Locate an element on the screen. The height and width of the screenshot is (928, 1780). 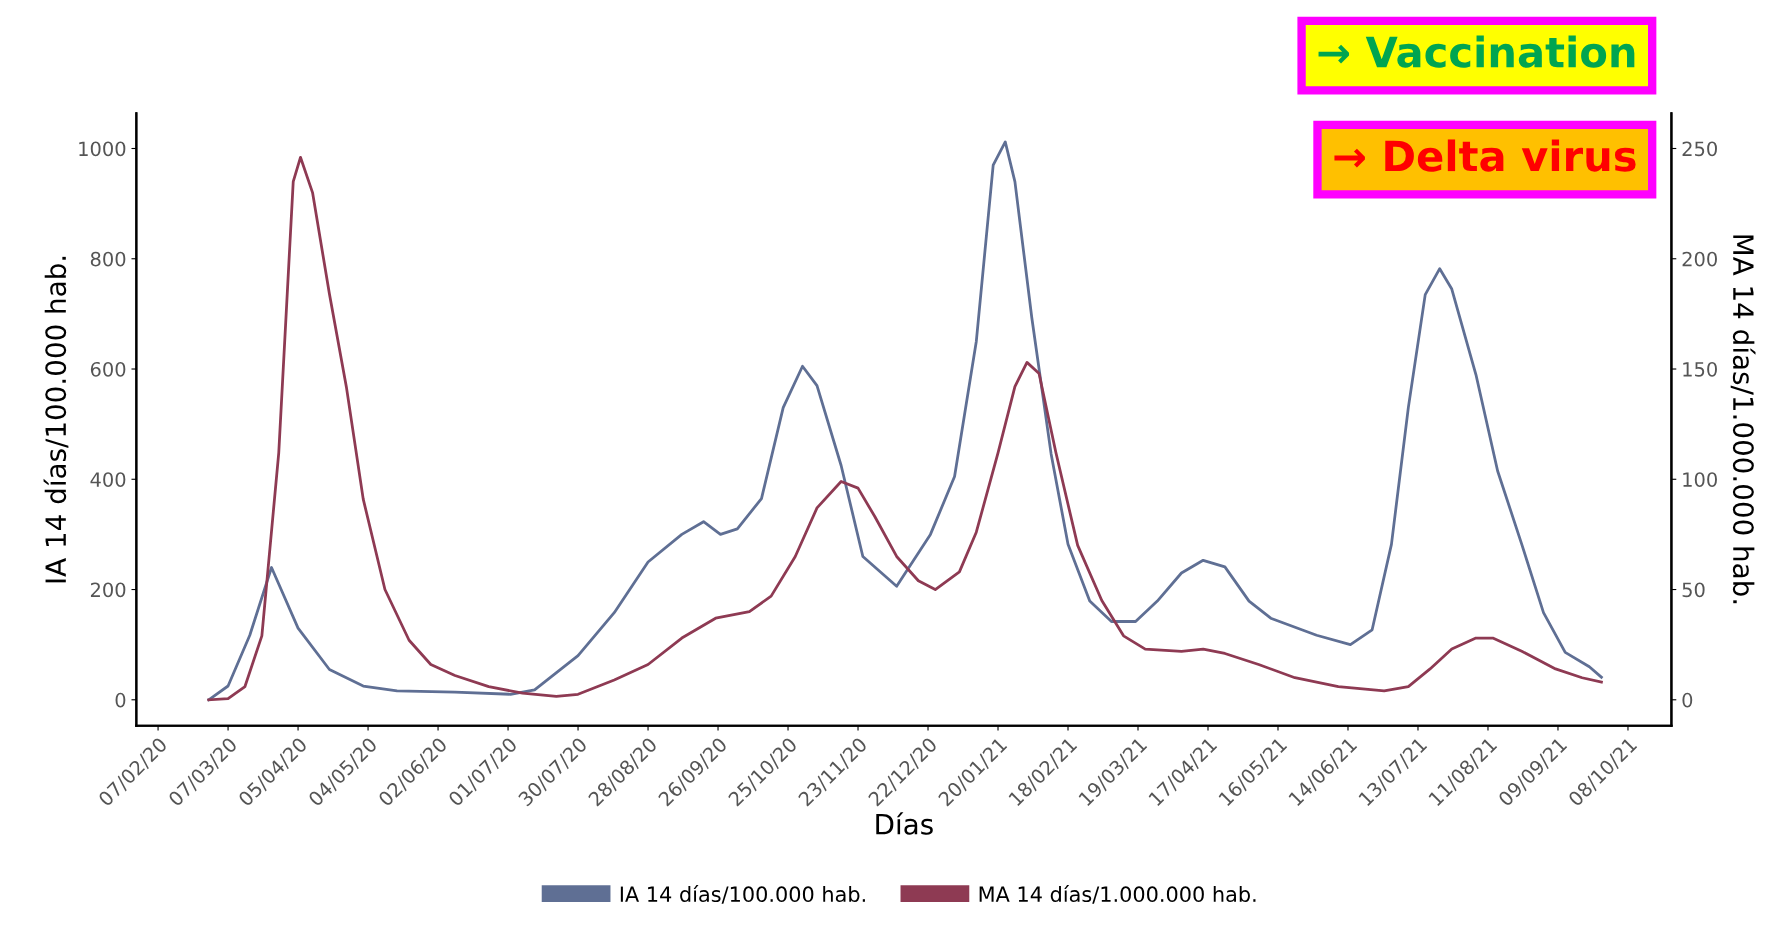
y2-axis-title: MA 14 días/1.000.000 hab. is located at coordinates (1743, 419).